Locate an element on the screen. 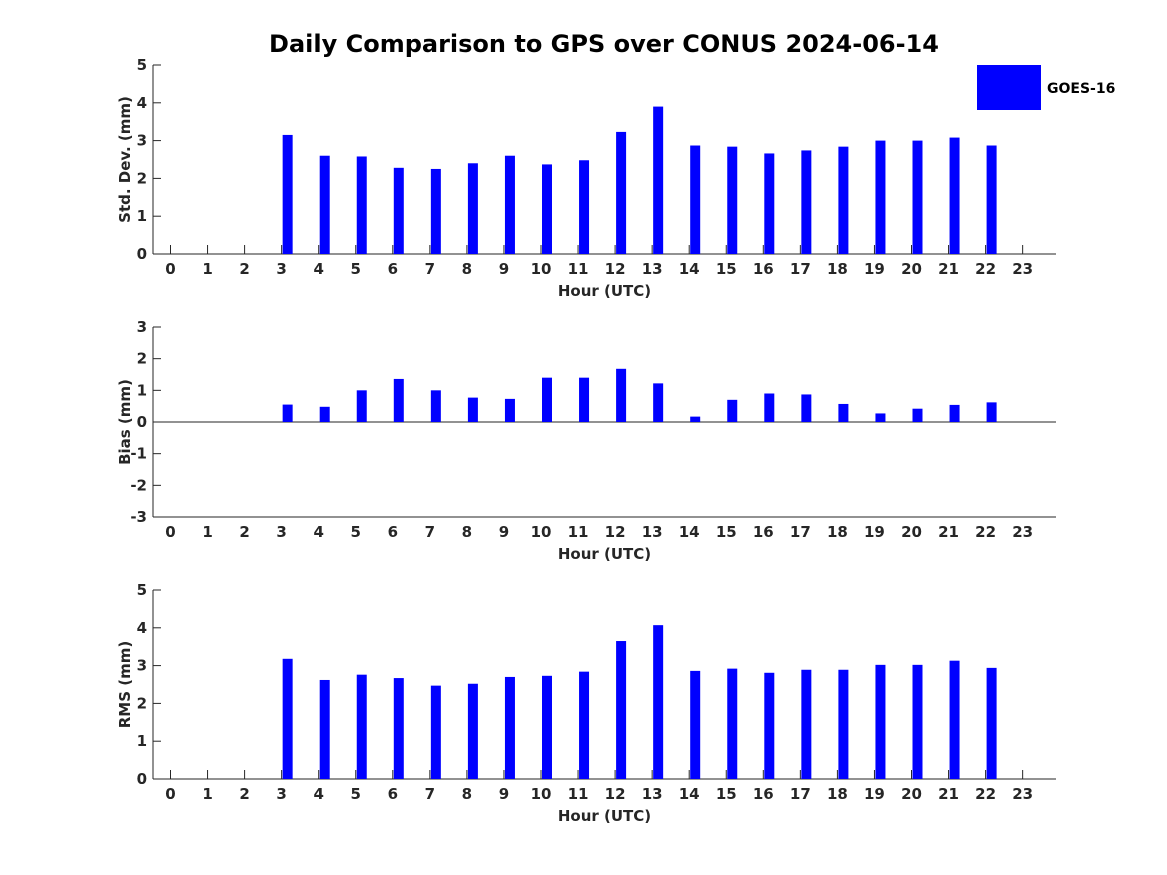  x-tick-label: 4 is located at coordinates (318, 794).